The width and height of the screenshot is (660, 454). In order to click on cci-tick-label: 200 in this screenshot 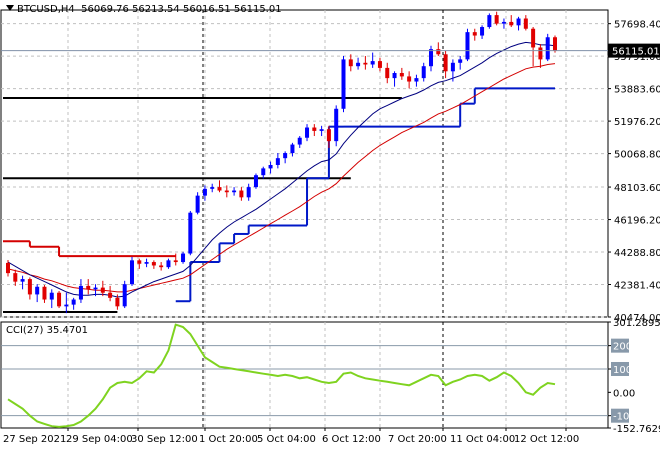, I will do `click(622, 347)`.